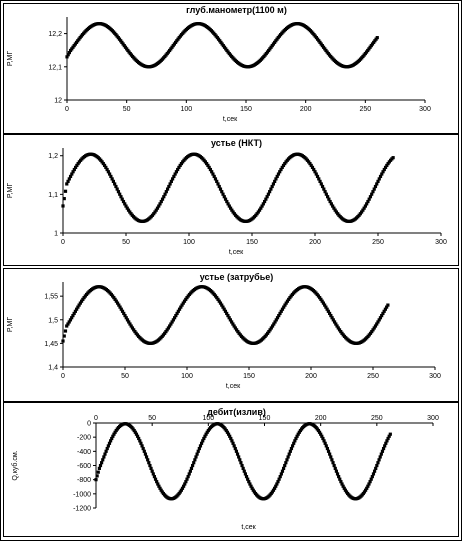 The width and height of the screenshot is (462, 546). Describe the element at coordinates (96, 418) in the screenshot. I see `x-tick-label: 0` at that location.